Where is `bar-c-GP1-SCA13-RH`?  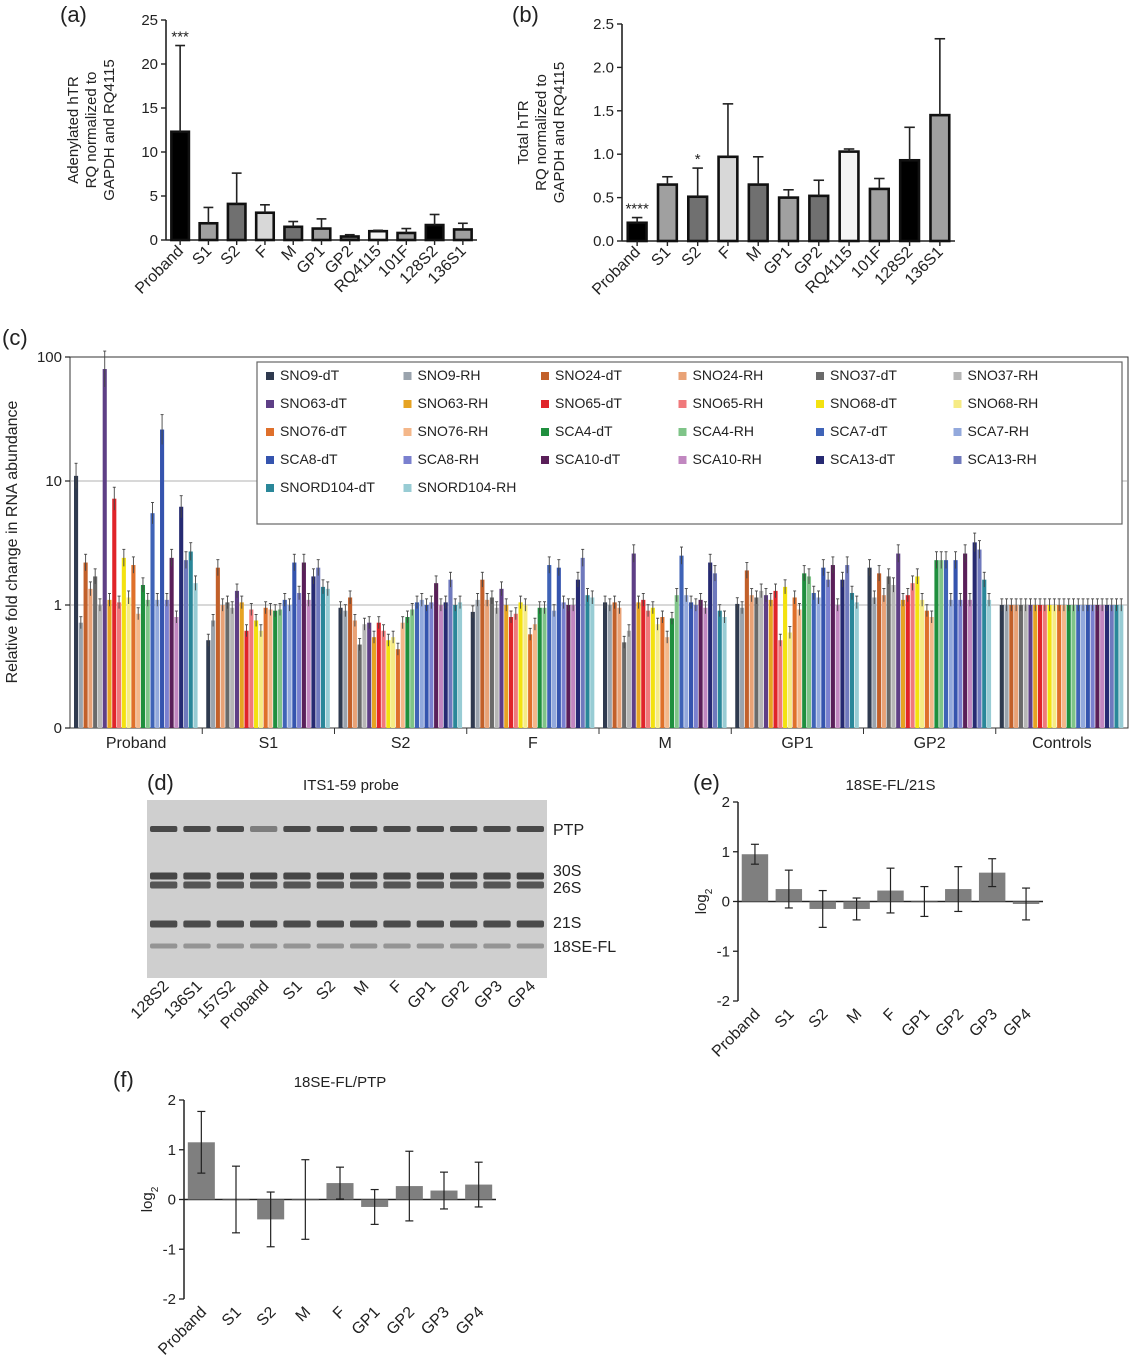
bar-c-GP1-SCA13-RH is located at coordinates (847, 646).